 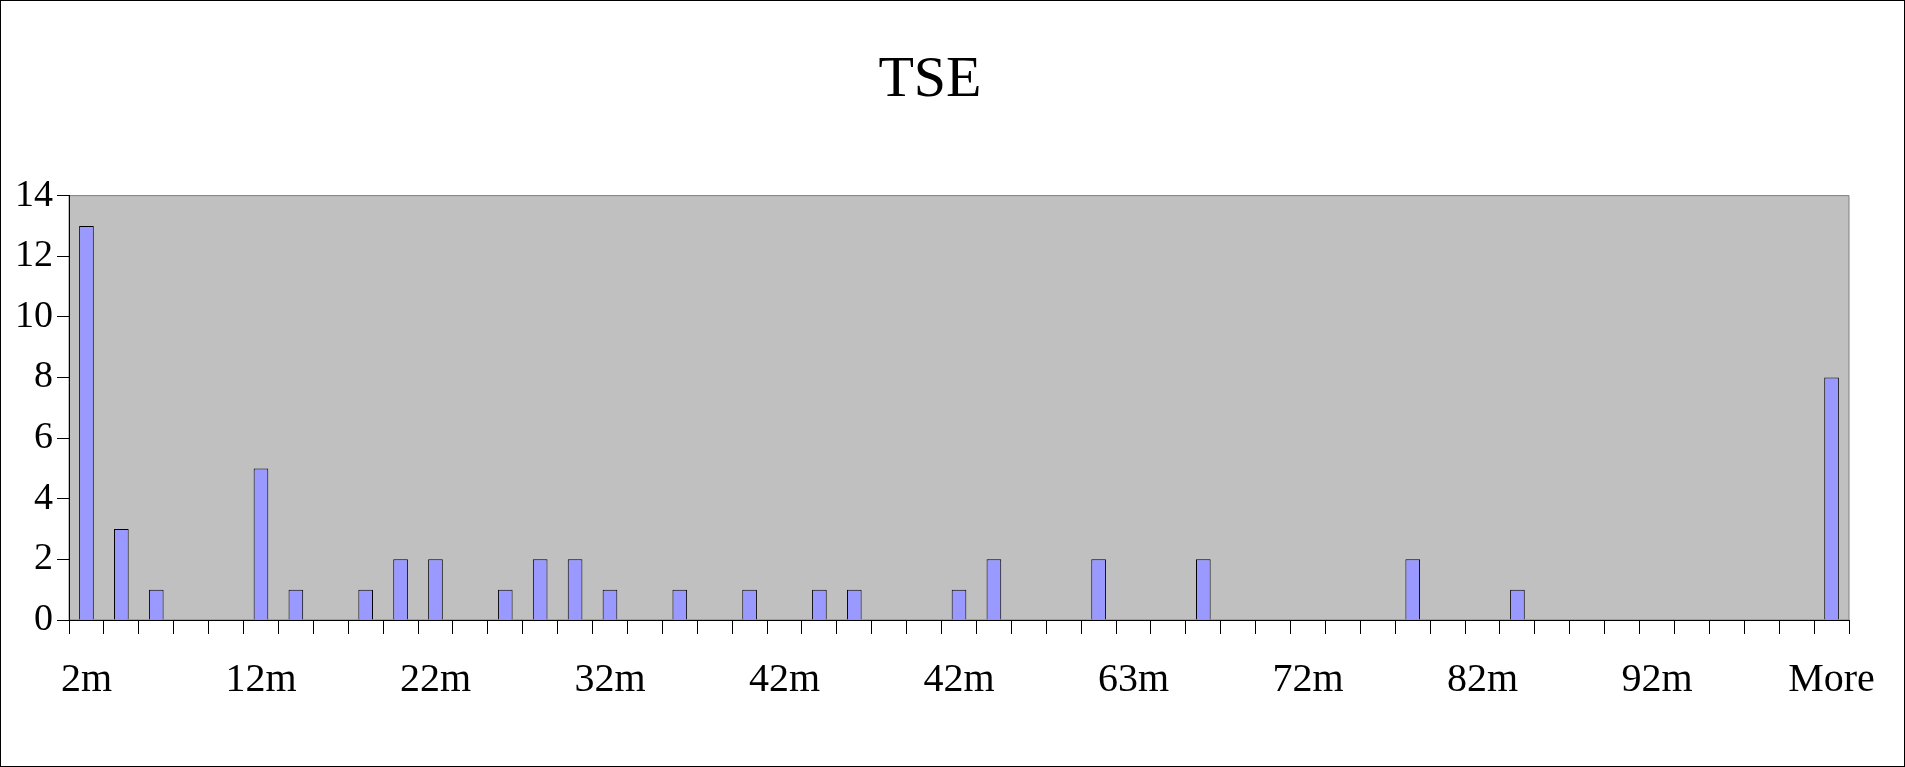 What do you see at coordinates (43, 495) in the screenshot?
I see `y-tick-label: 4` at bounding box center [43, 495].